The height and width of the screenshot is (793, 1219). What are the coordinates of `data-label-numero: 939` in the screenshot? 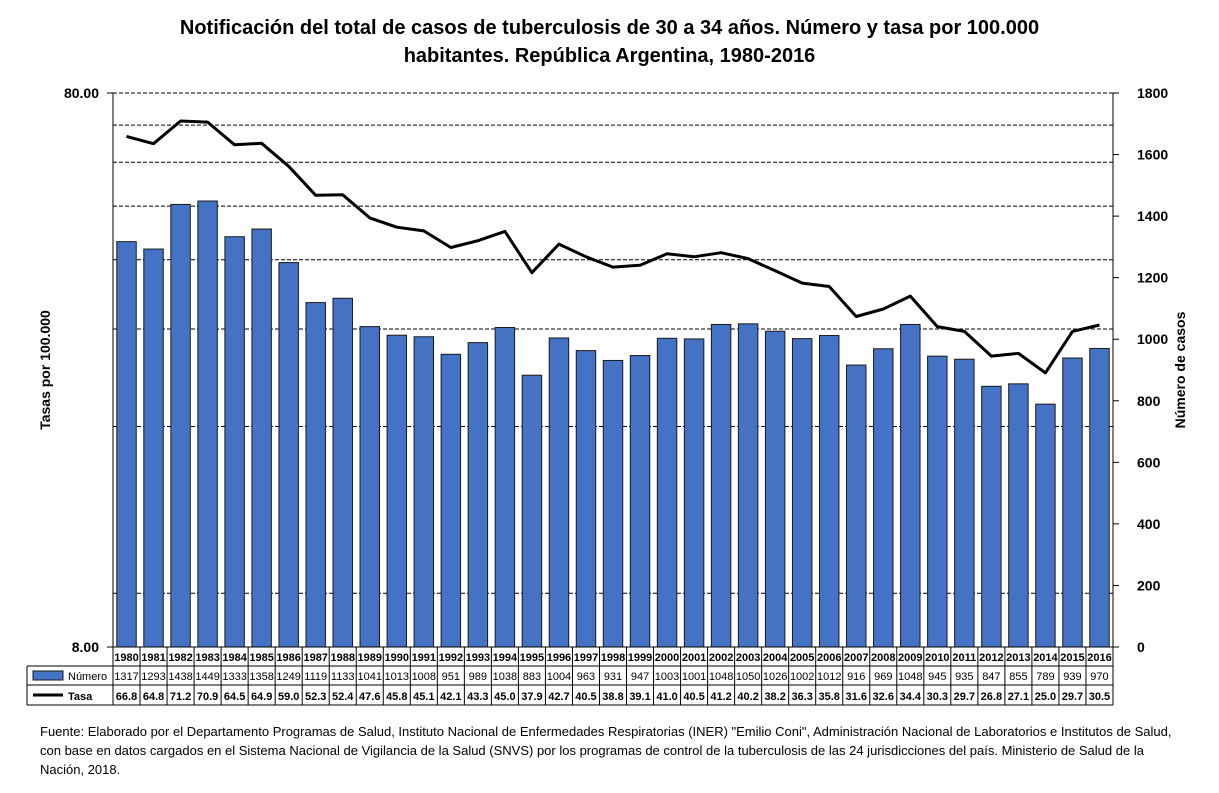 It's located at (1072, 677).